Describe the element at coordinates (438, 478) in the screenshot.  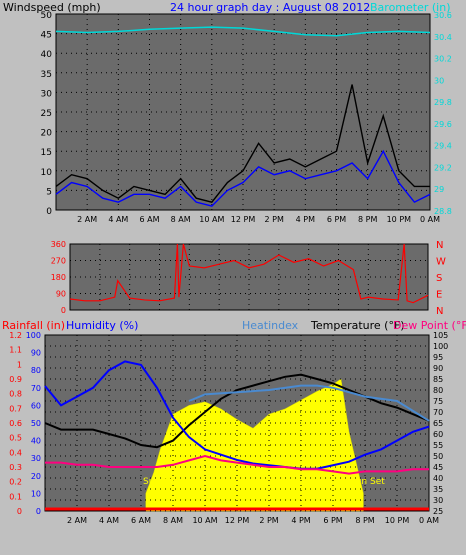
I see `temp-tick-label: 40` at that location.